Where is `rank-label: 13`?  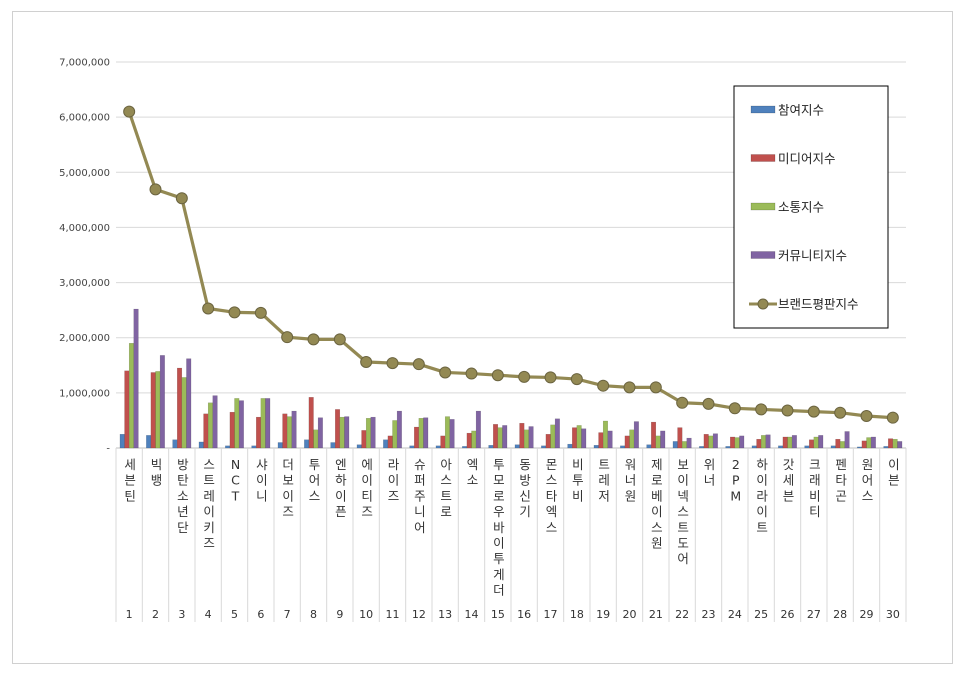 rank-label: 13 is located at coordinates (445, 614).